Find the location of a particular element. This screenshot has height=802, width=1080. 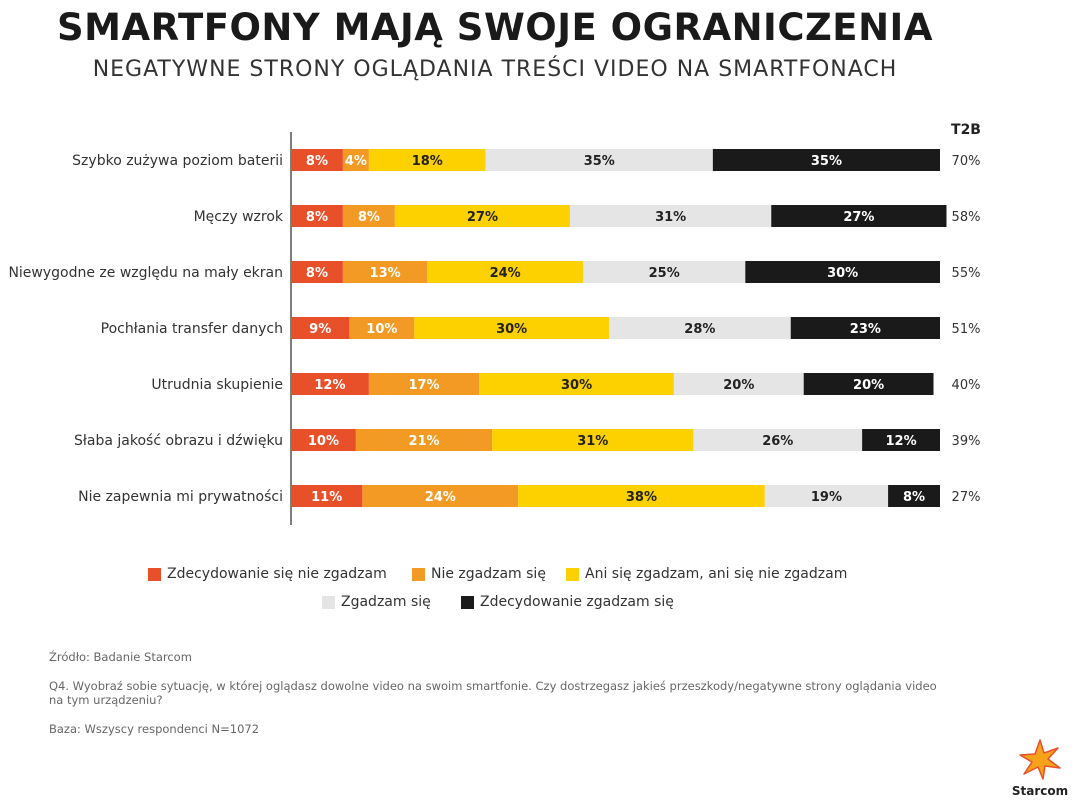

bar-value-label: 11% is located at coordinates (326, 497).